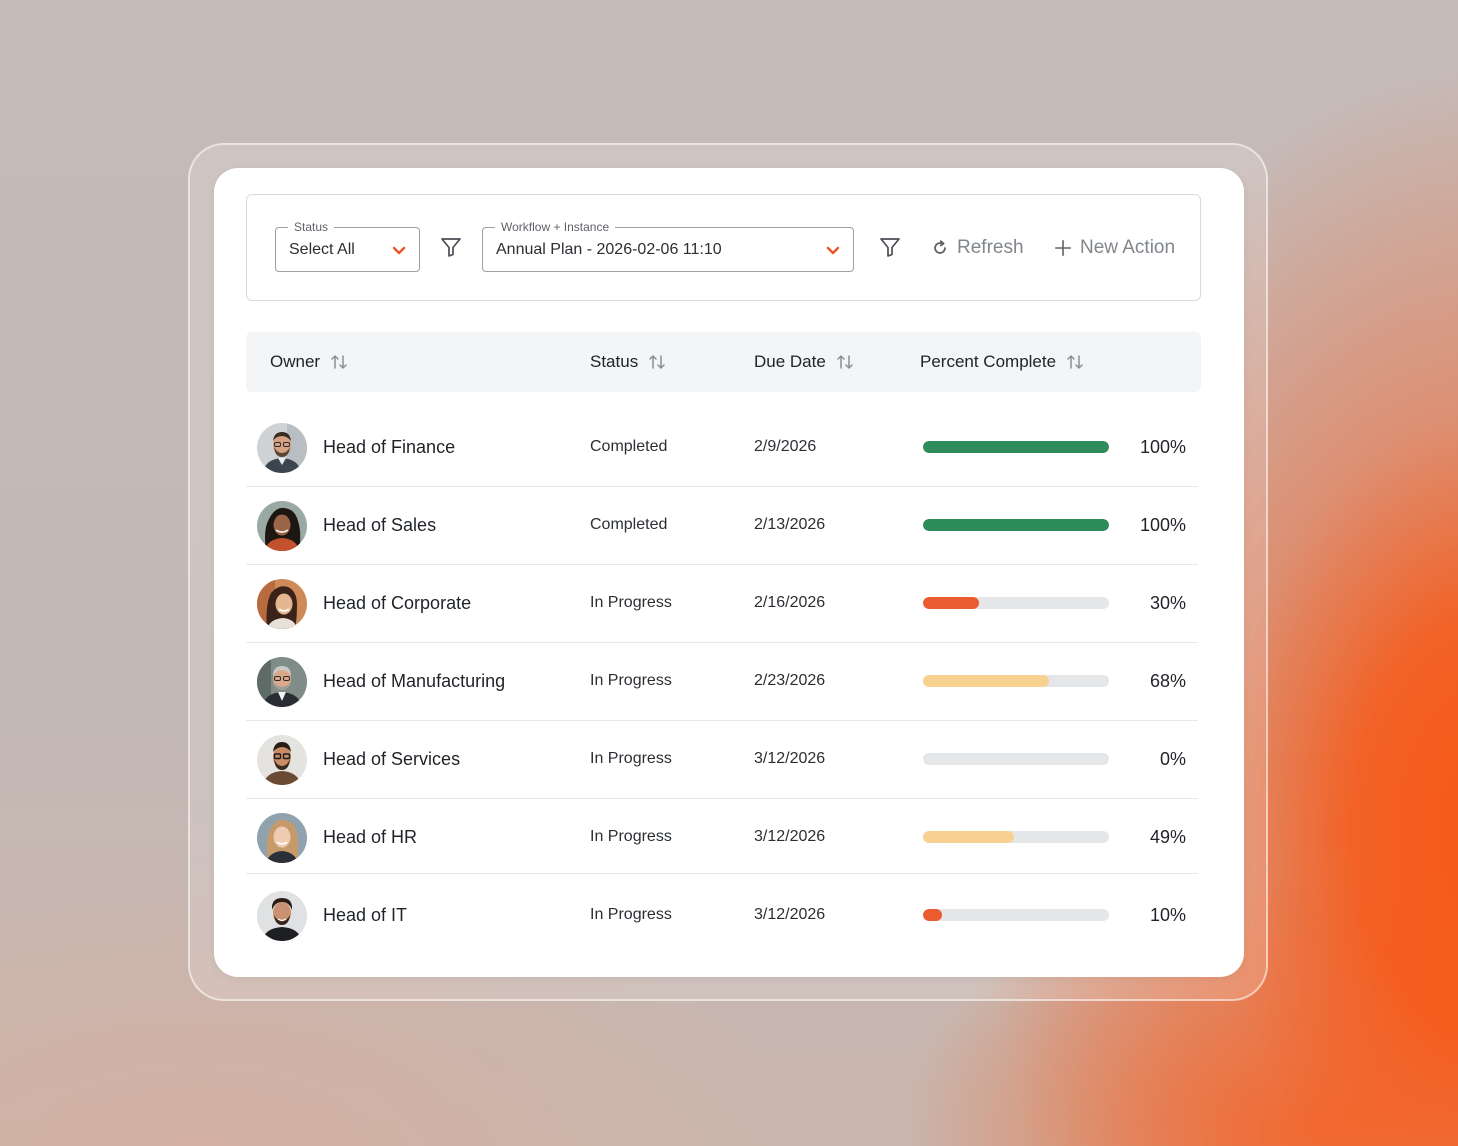  Describe the element at coordinates (370, 837) in the screenshot. I see `owner-name: Head of HR` at that location.